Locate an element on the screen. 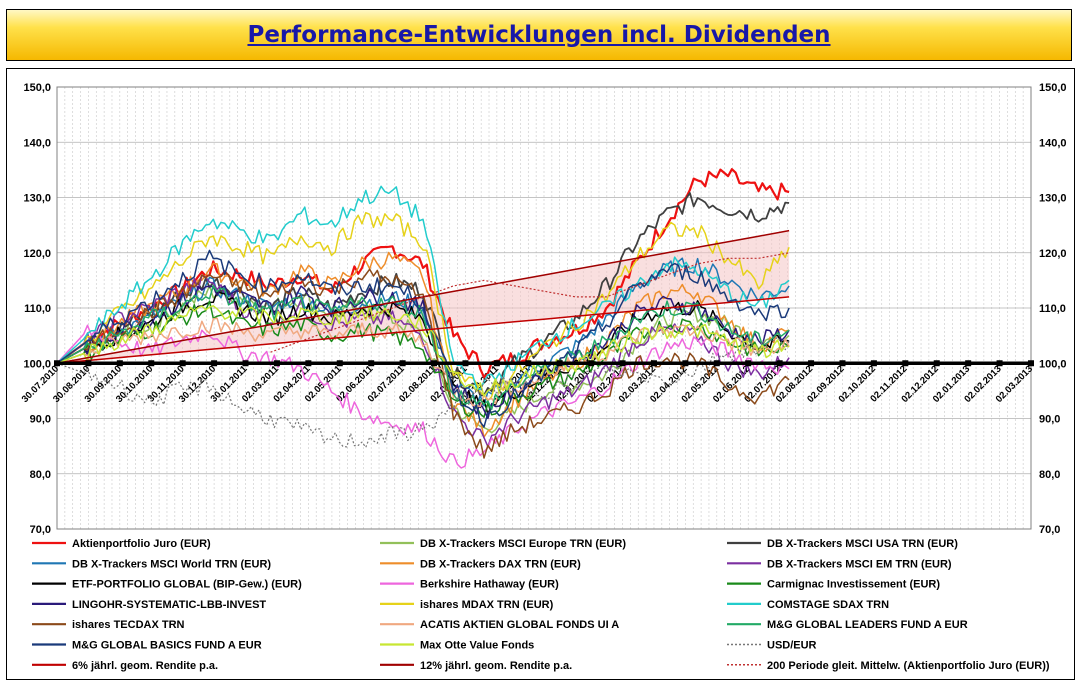 This screenshot has width=1081, height=686. y-tick-label-right: 130,0 is located at coordinates (1053, 199).